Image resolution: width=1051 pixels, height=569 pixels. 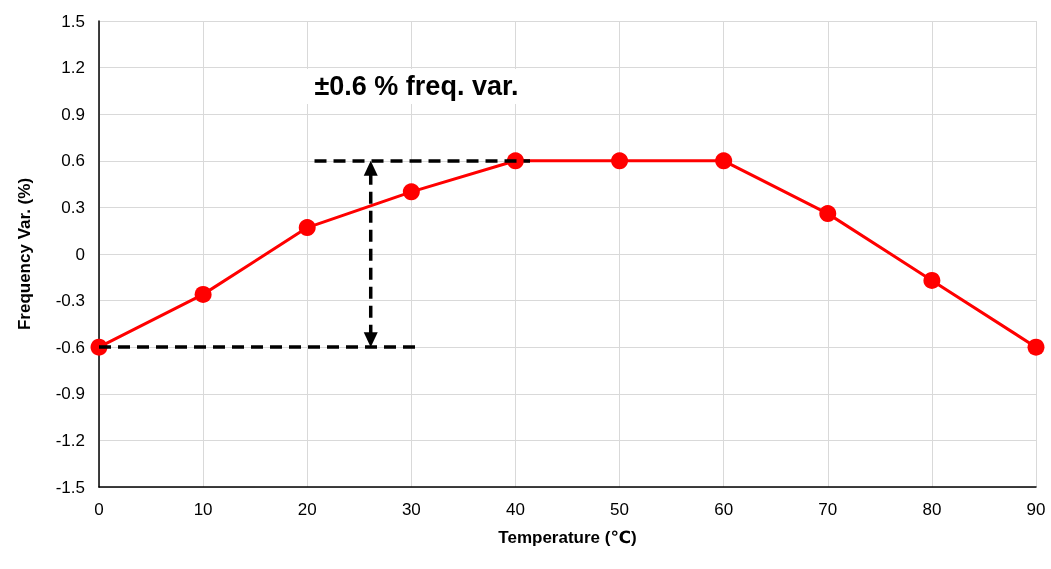 What do you see at coordinates (24, 254) in the screenshot?
I see `y-axis-title: Frequency Var. (%)` at bounding box center [24, 254].